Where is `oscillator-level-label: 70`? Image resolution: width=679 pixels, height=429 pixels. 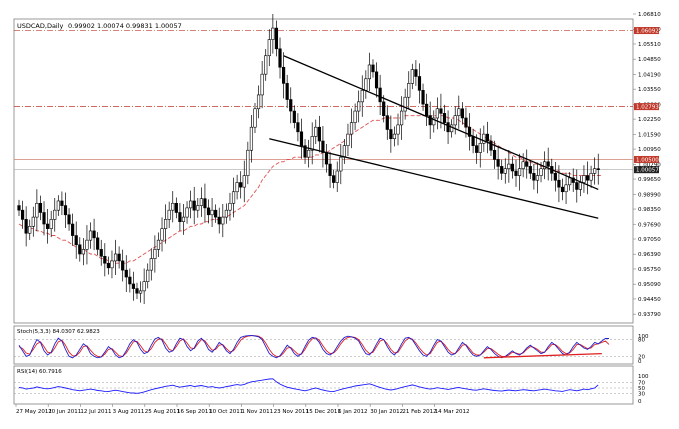 oscillator-level-label: 70 is located at coordinates (641, 383).